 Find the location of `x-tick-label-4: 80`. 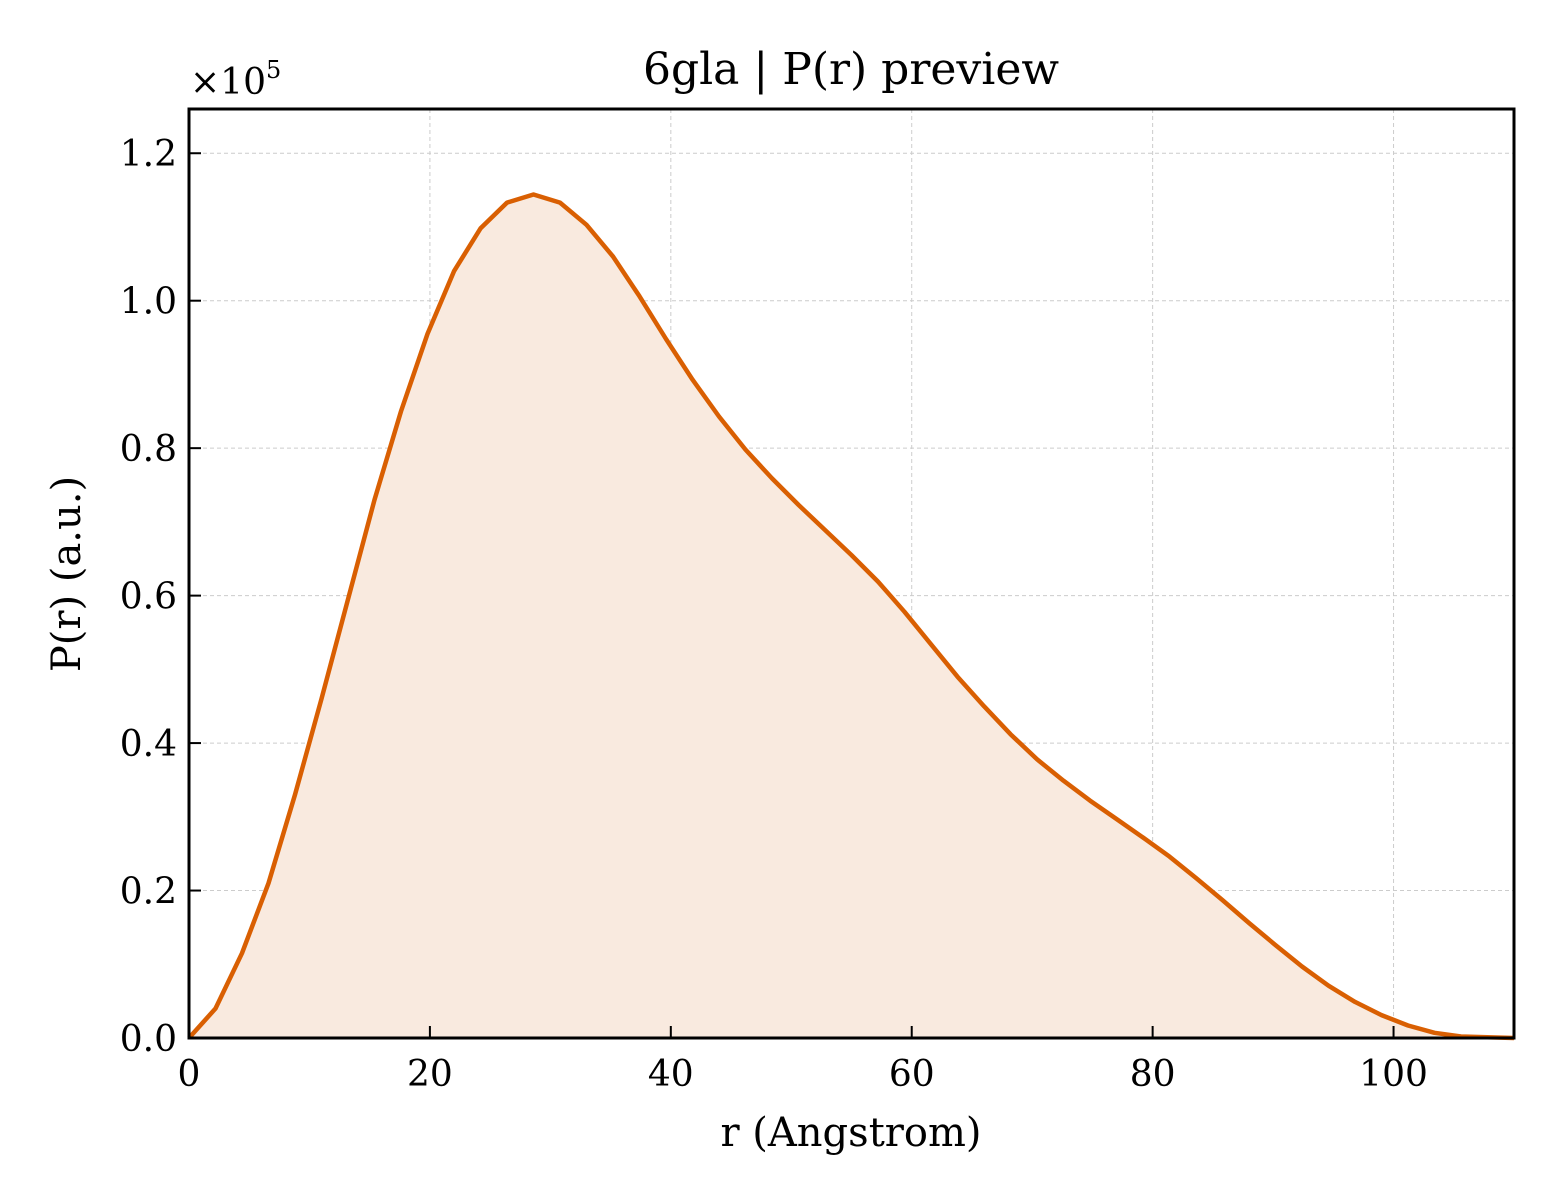

x-tick-label-4: 80 is located at coordinates (1153, 1074).